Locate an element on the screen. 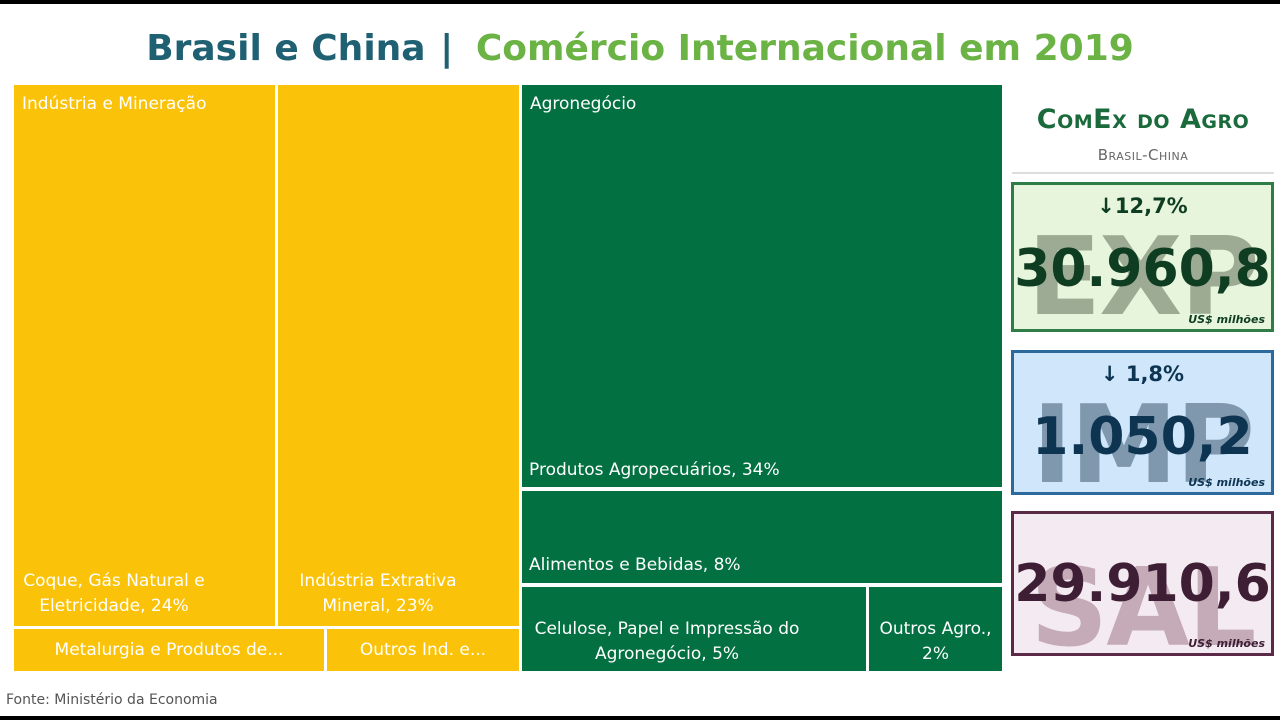  export-bg-text: EXP is located at coordinates (1143, 273).